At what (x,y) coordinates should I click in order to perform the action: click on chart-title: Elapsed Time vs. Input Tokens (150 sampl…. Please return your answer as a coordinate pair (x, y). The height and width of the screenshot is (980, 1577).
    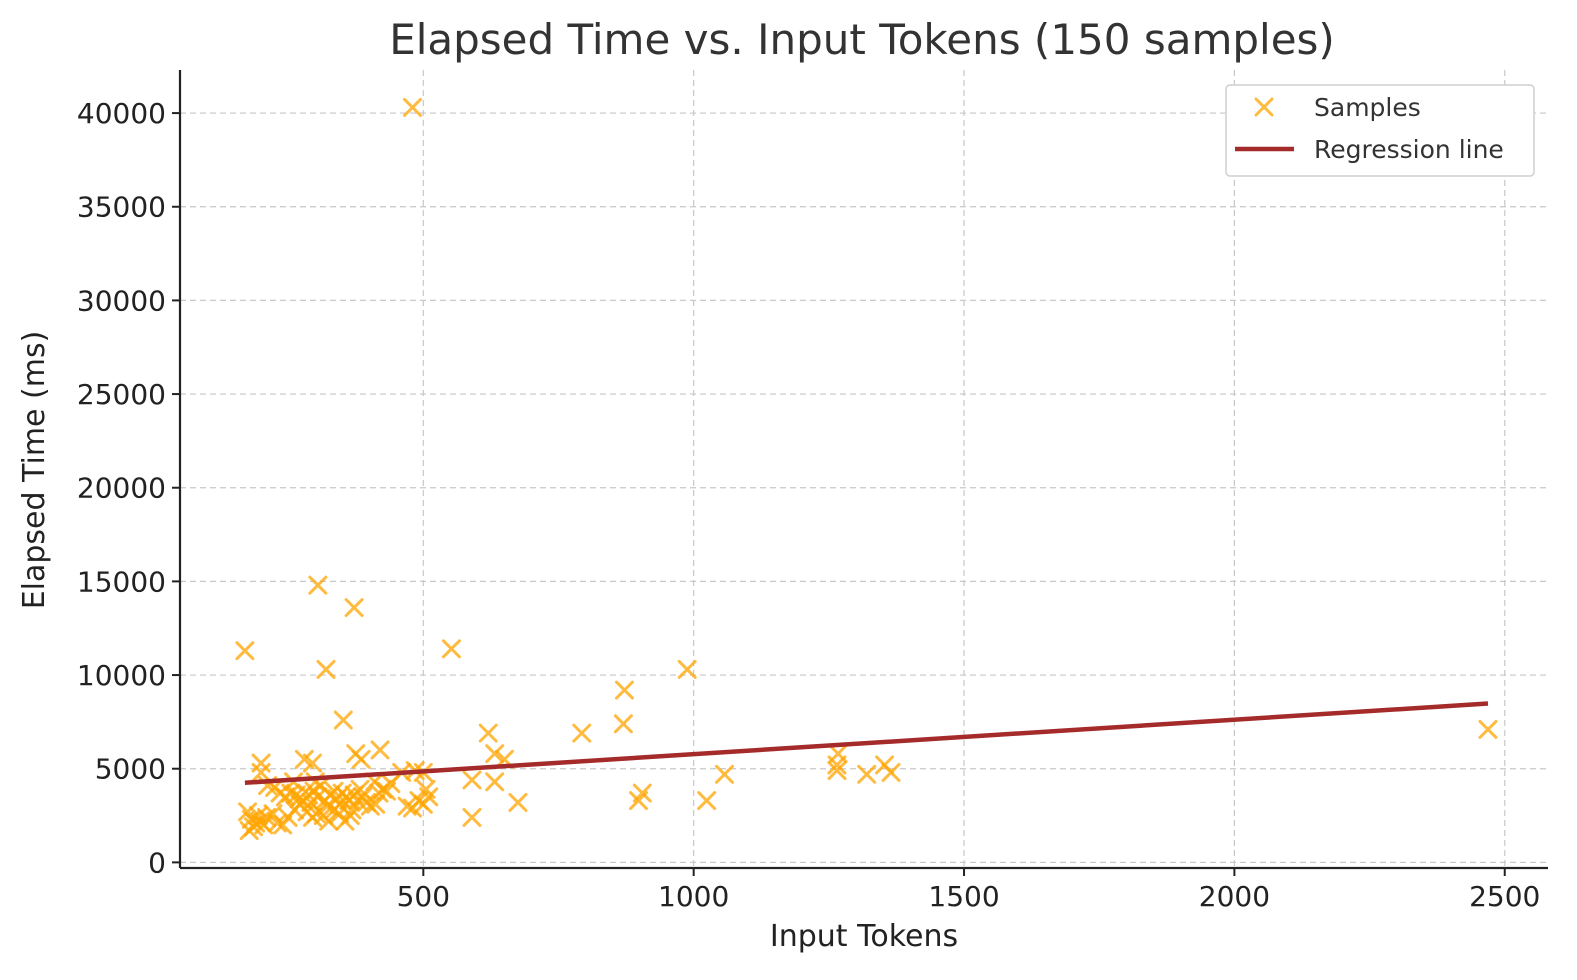
    Looking at the image, I should click on (862, 39).